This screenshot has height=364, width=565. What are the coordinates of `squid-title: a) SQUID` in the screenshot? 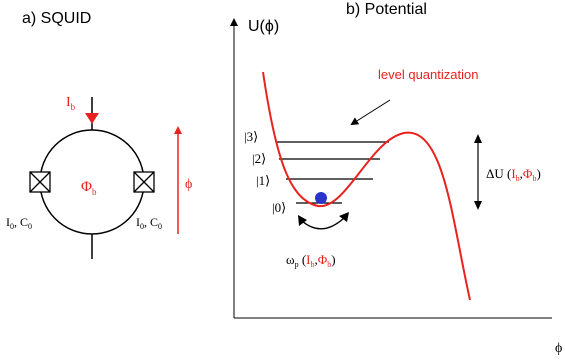 It's located at (56, 18).